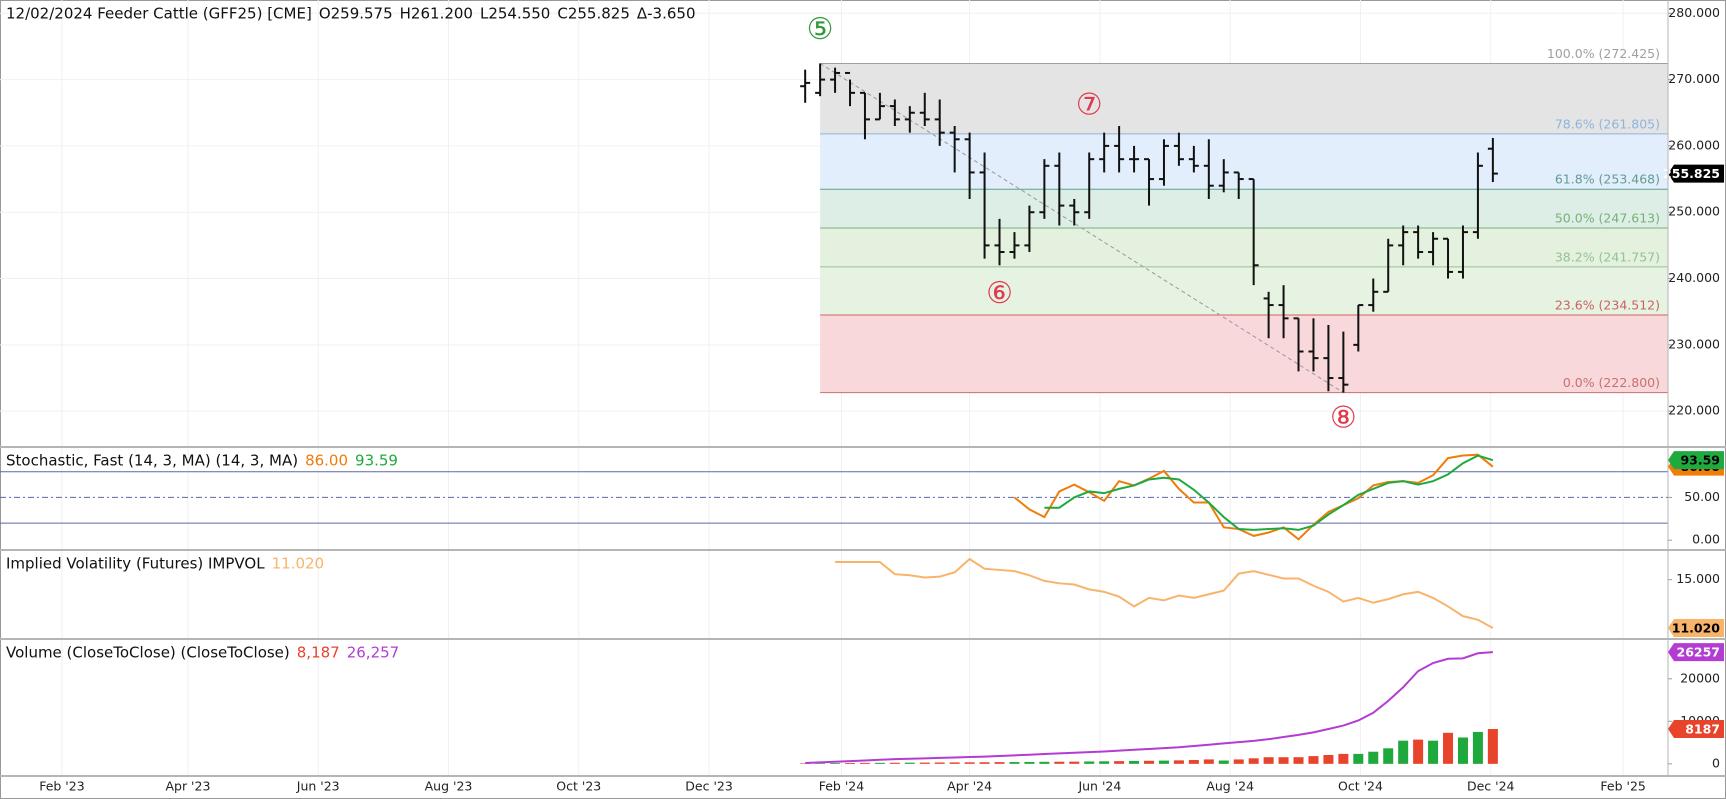  Describe the element at coordinates (999, 293) in the screenshot. I see `wave-label: ⑥` at that location.